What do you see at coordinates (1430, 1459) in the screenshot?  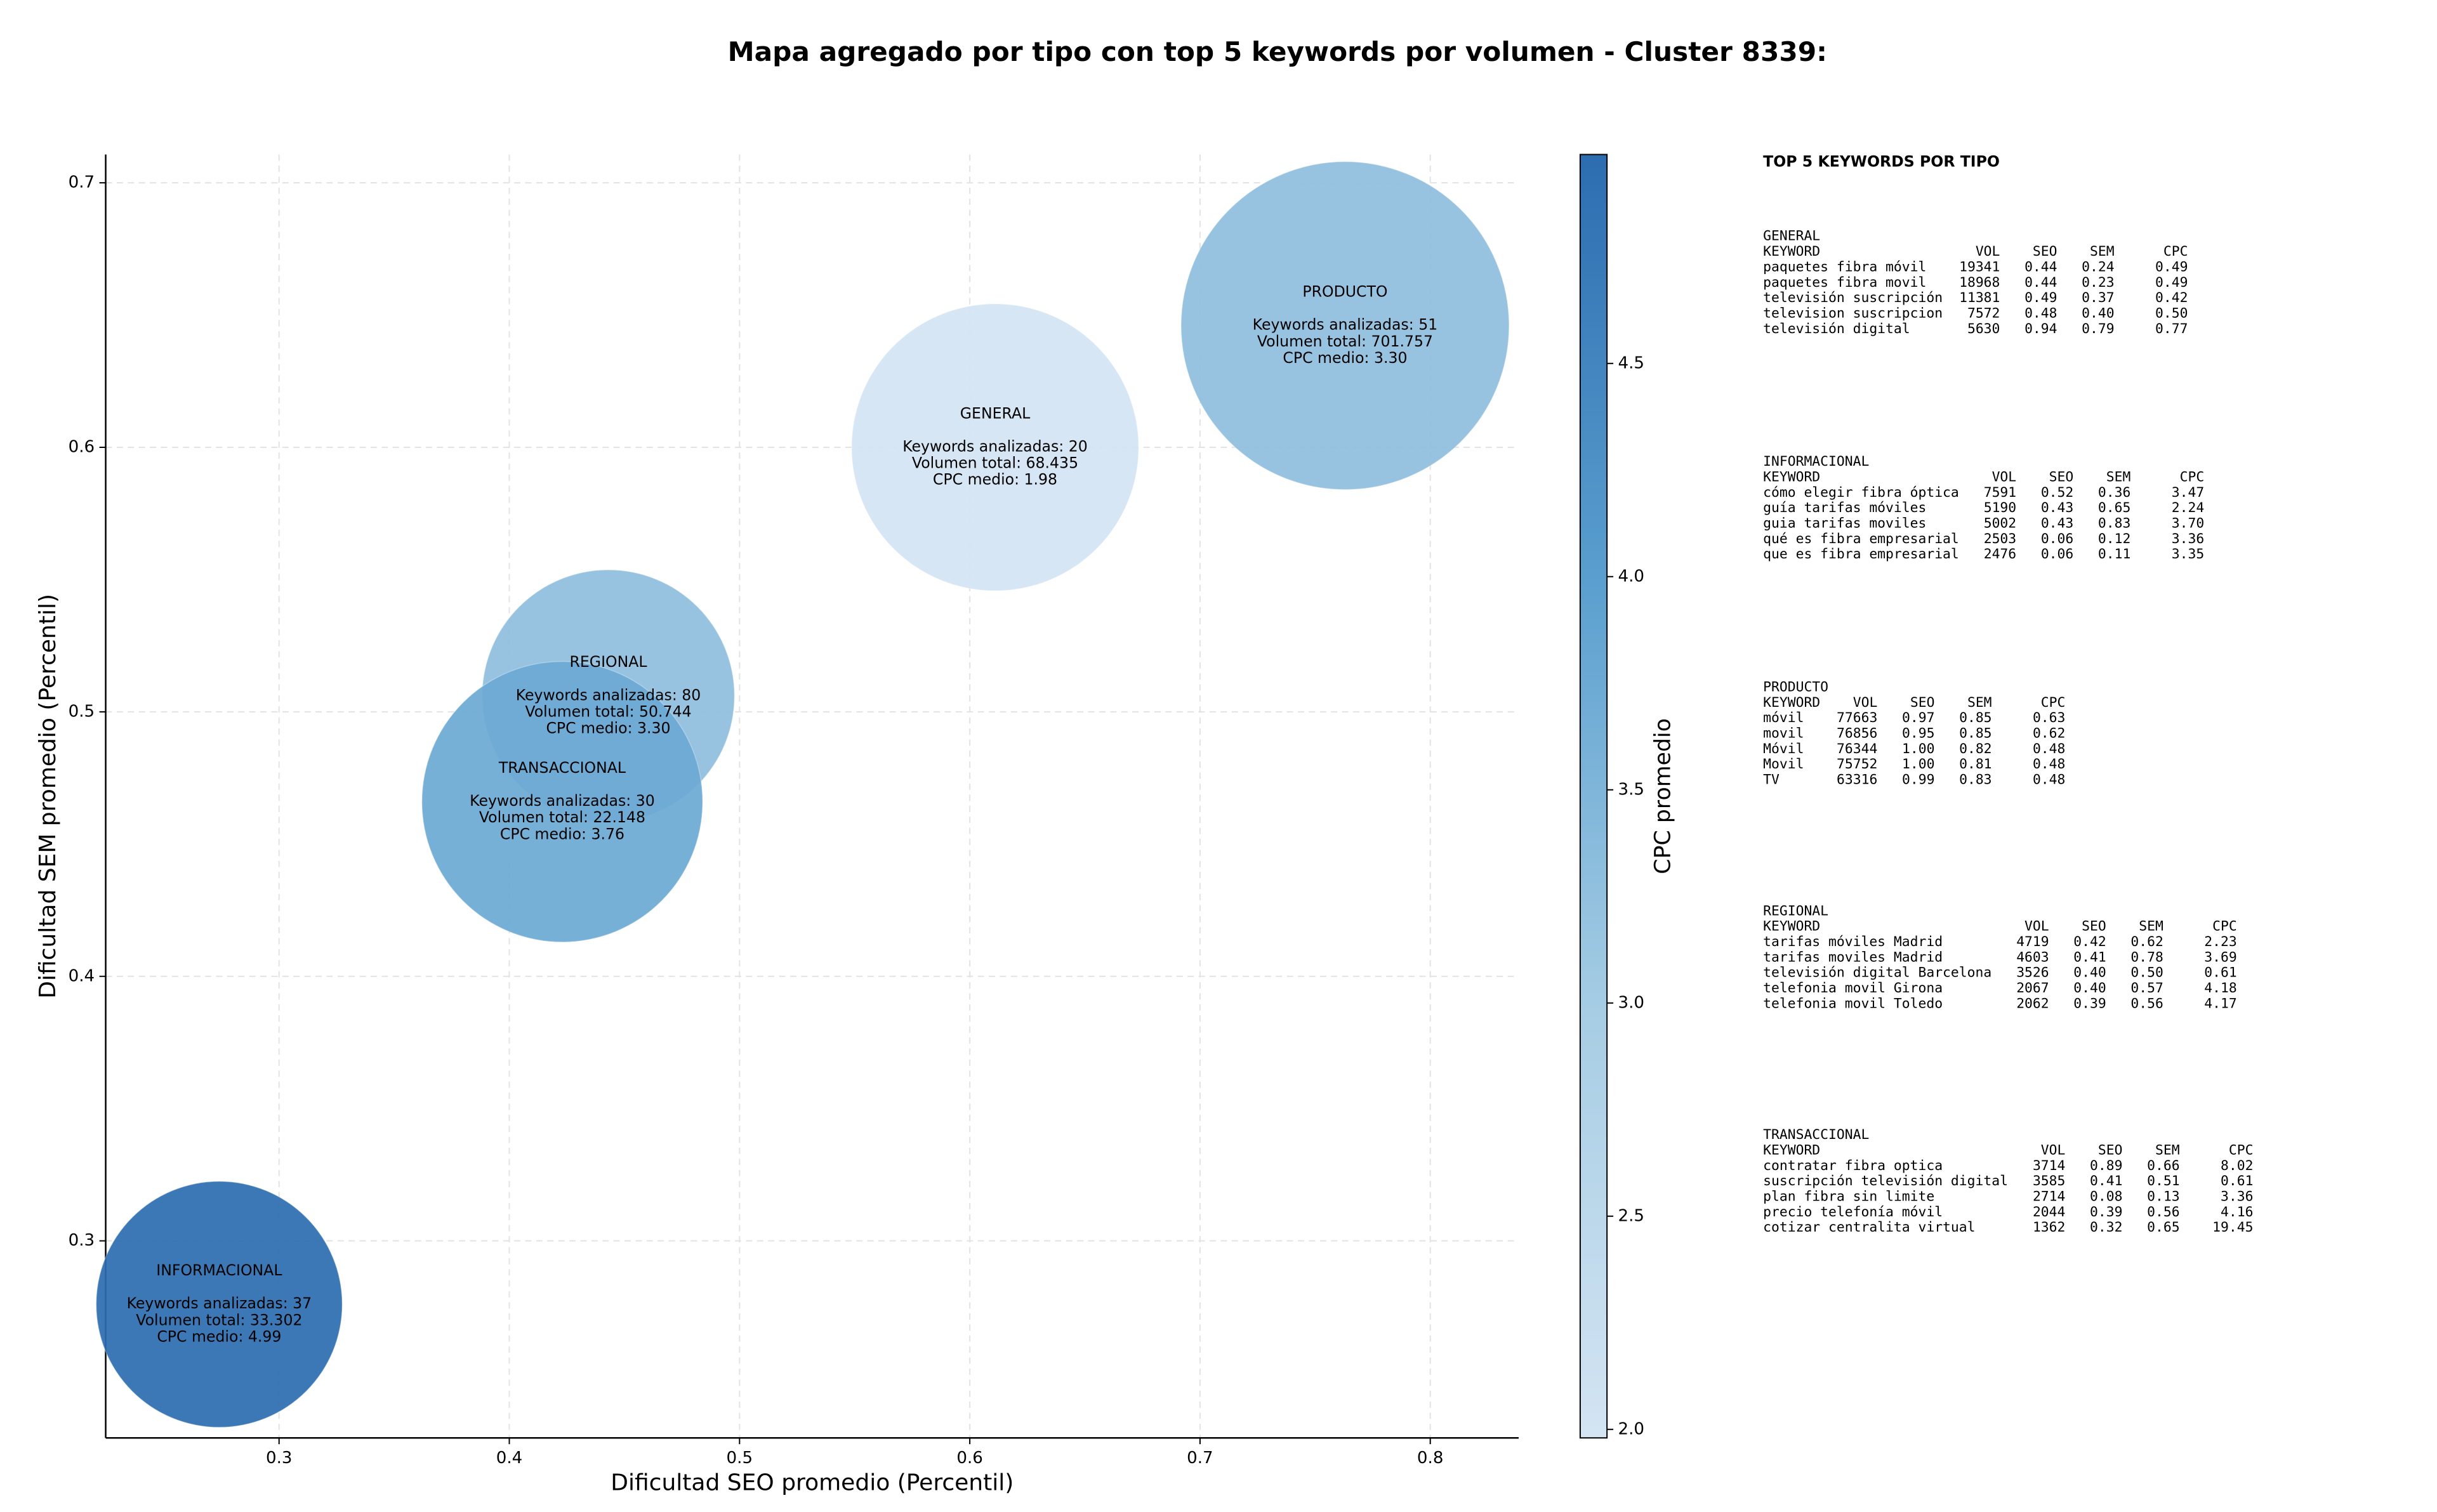 I see `x-tick-label: 0.8` at bounding box center [1430, 1459].